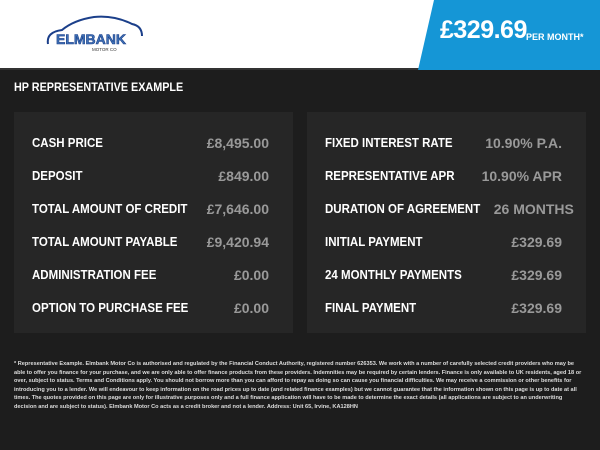 The height and width of the screenshot is (450, 600). What do you see at coordinates (443, 242) in the screenshot?
I see `finance-row: INITIAL PAYMENT £329.69` at bounding box center [443, 242].